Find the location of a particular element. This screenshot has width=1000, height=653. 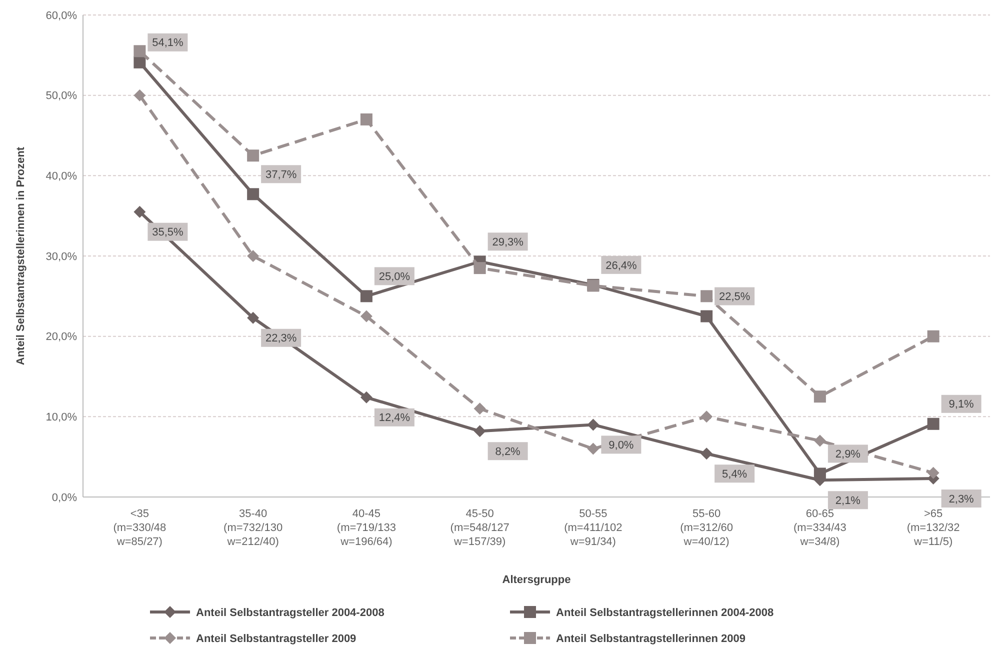

legend-label: Anteil Selbstantragsteller 2004-2008 is located at coordinates (290, 612).